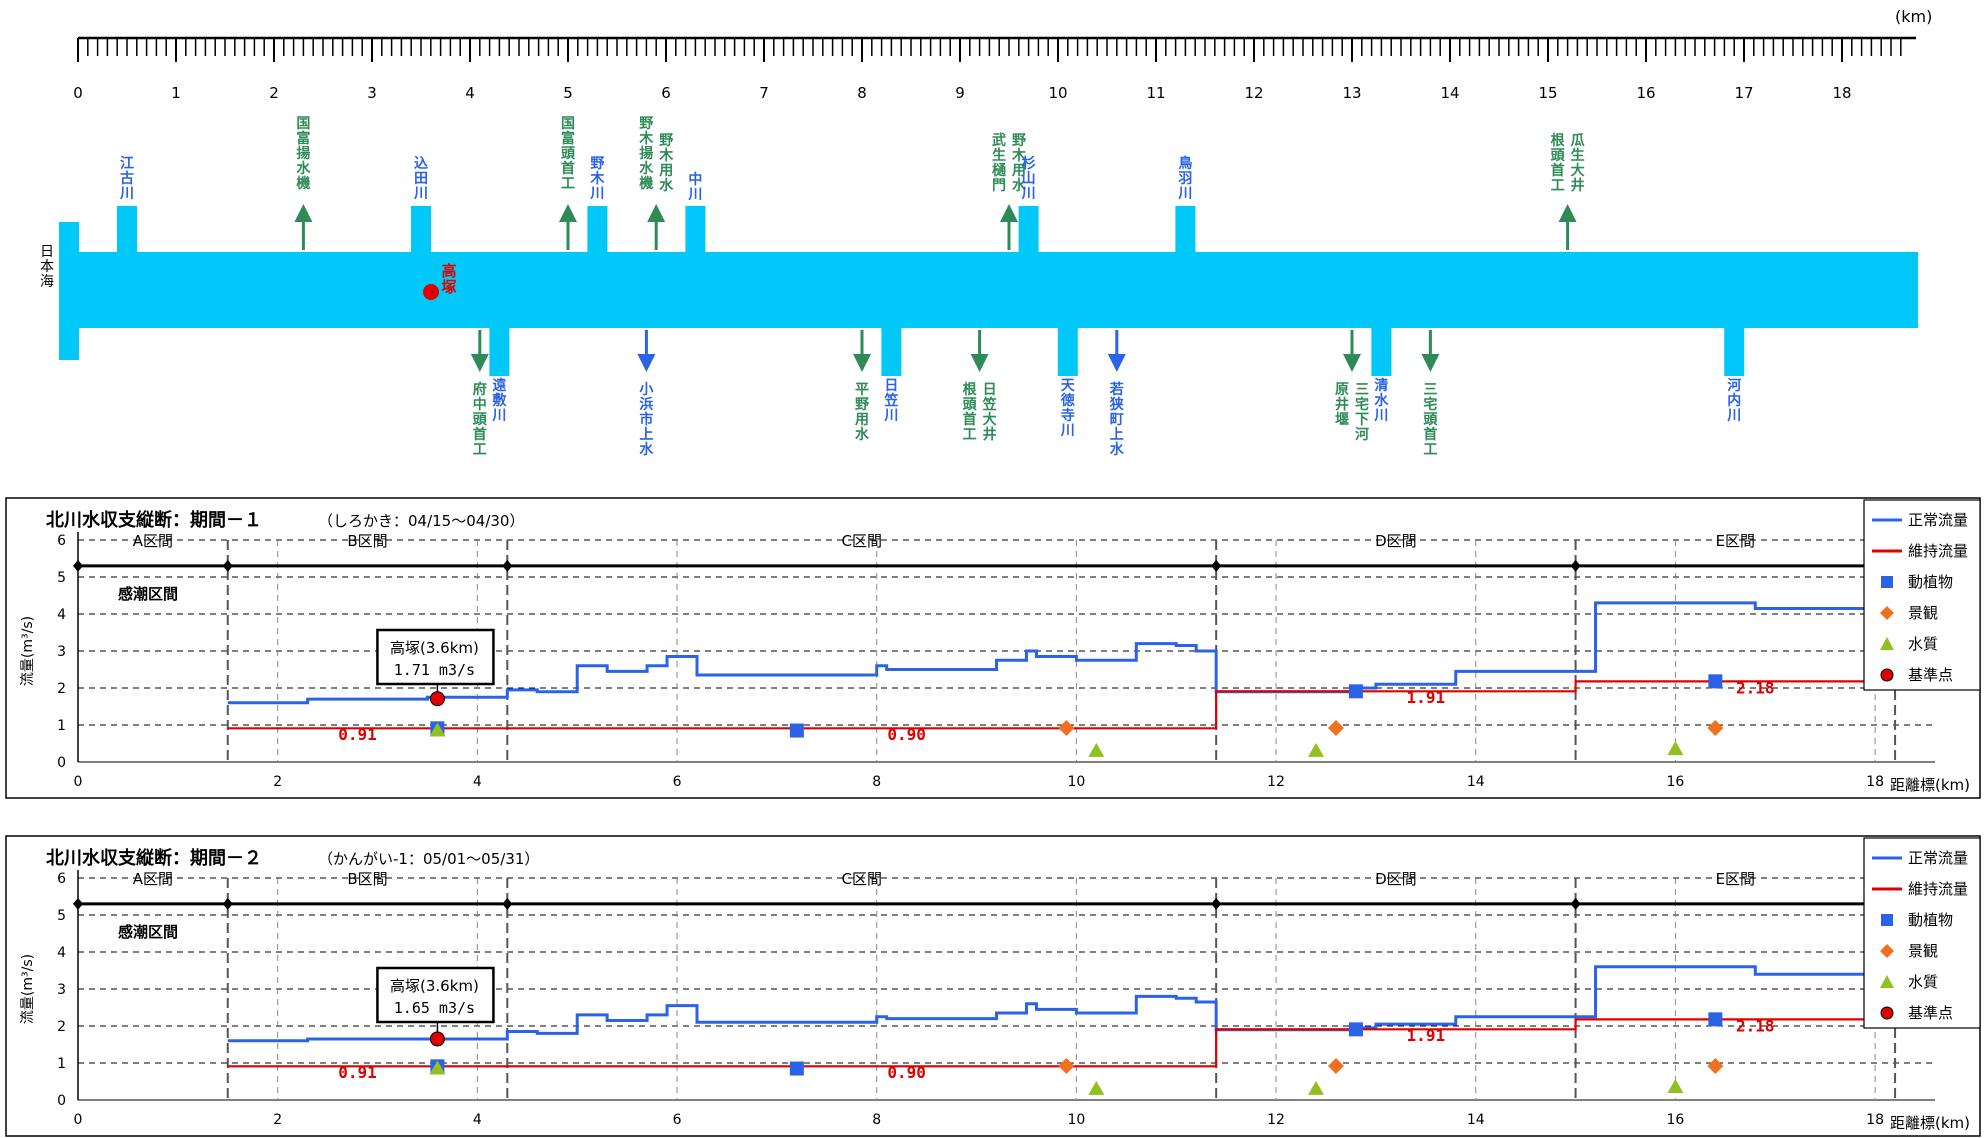  I want to click on scale-tick-label: 2, so click(274, 93).